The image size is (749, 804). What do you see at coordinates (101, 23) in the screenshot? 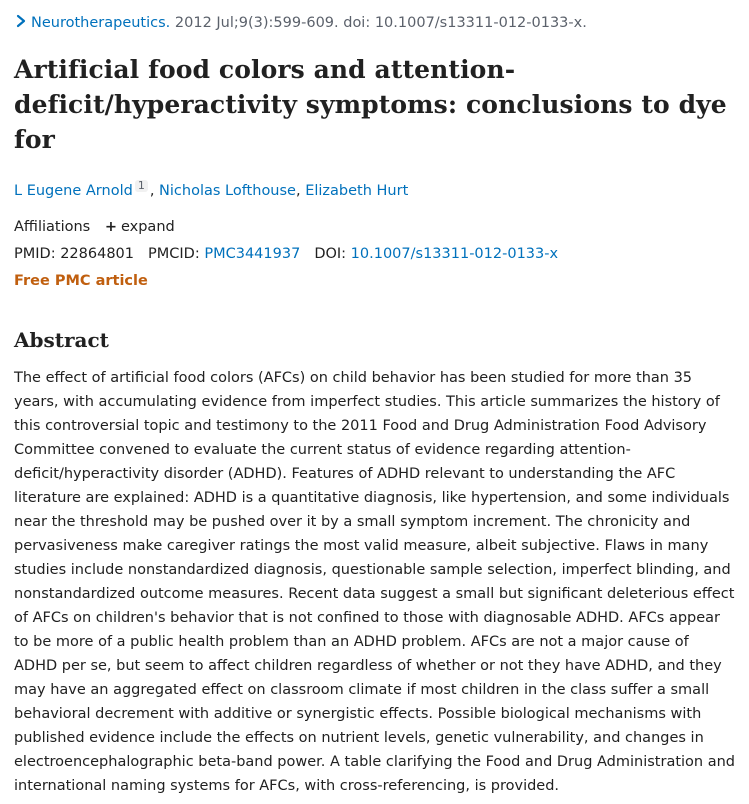
I see `journal-link: Neurotherapeutics.` at bounding box center [101, 23].